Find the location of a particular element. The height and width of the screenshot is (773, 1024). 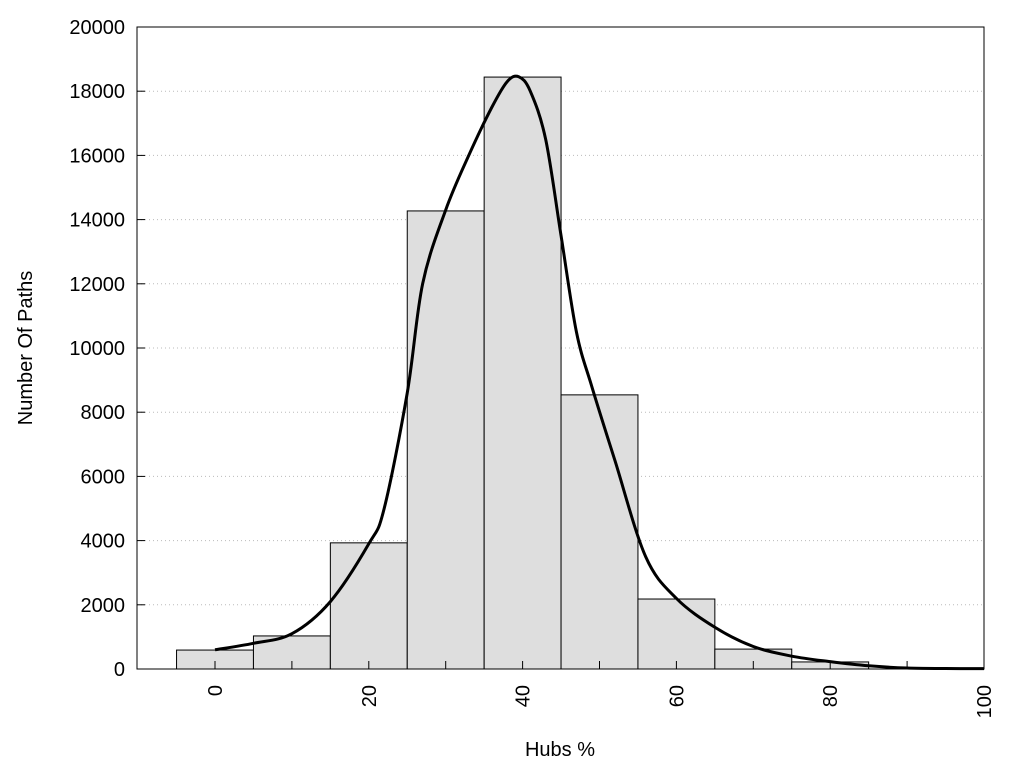

x-tick-label: 100 is located at coordinates (985, 701).